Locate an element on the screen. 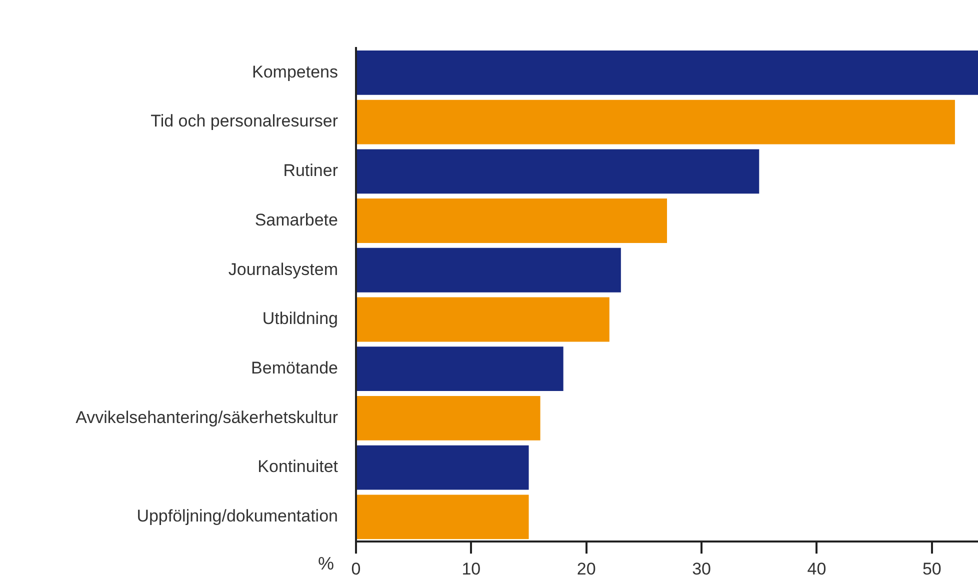 This screenshot has width=978, height=586. y-tick-label: Rutiner is located at coordinates (310, 170).